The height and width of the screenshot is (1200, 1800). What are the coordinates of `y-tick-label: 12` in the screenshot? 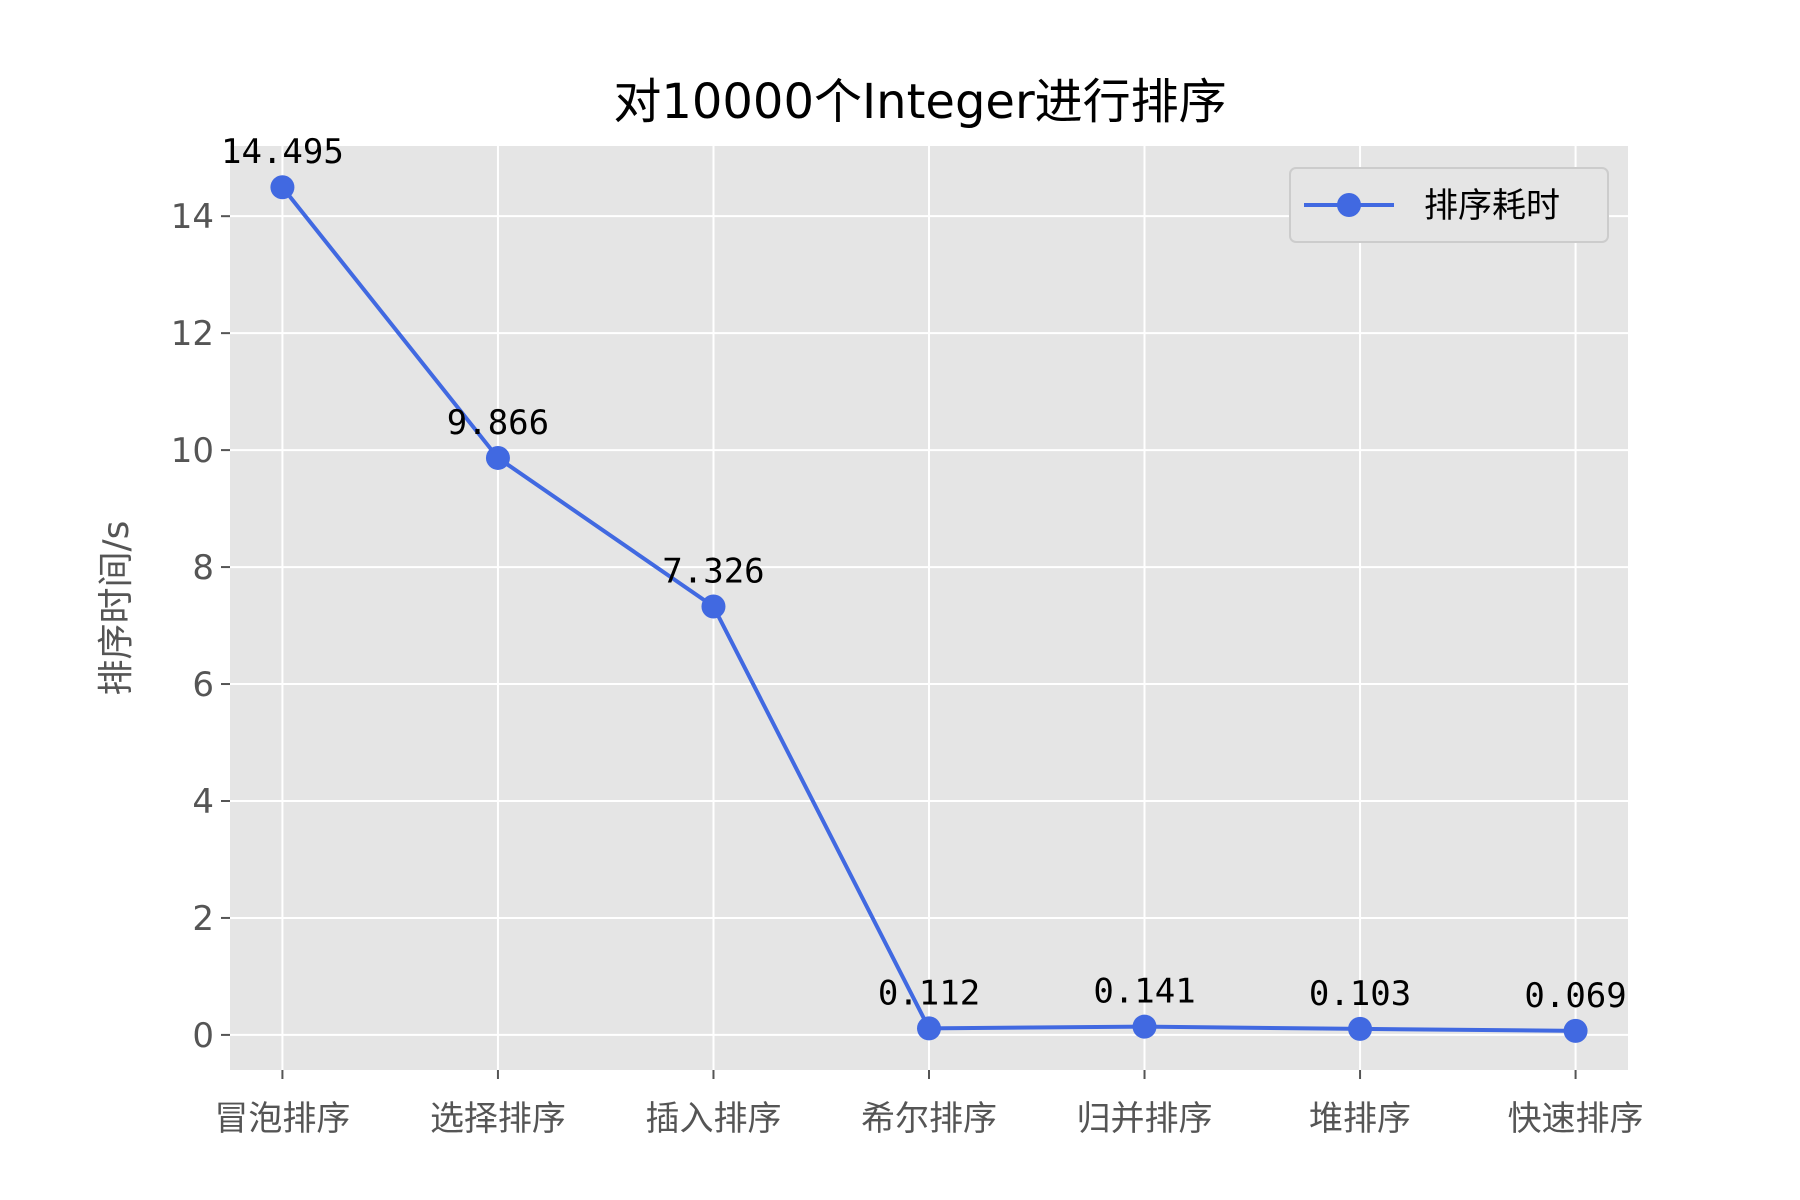 It's located at (192, 334).